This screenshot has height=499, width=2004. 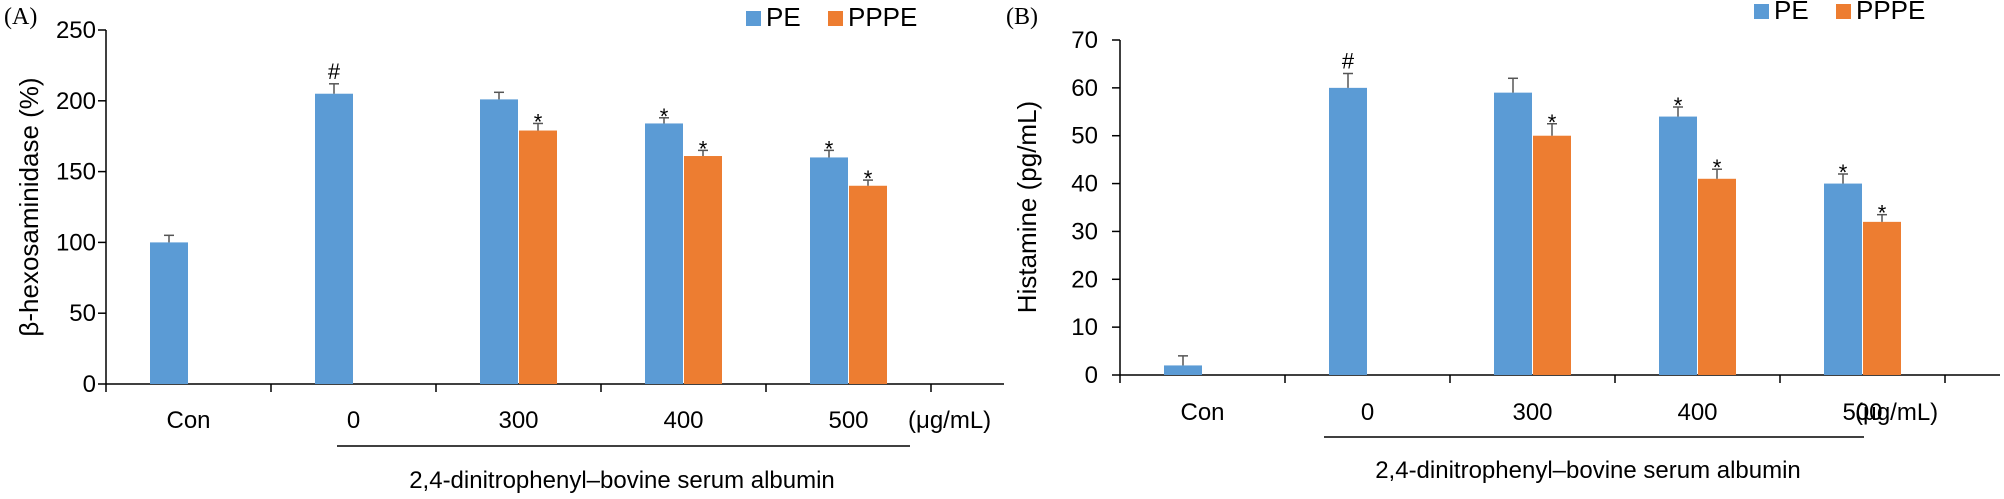 I want to click on y-tick-label: 200, so click(x=76, y=101).